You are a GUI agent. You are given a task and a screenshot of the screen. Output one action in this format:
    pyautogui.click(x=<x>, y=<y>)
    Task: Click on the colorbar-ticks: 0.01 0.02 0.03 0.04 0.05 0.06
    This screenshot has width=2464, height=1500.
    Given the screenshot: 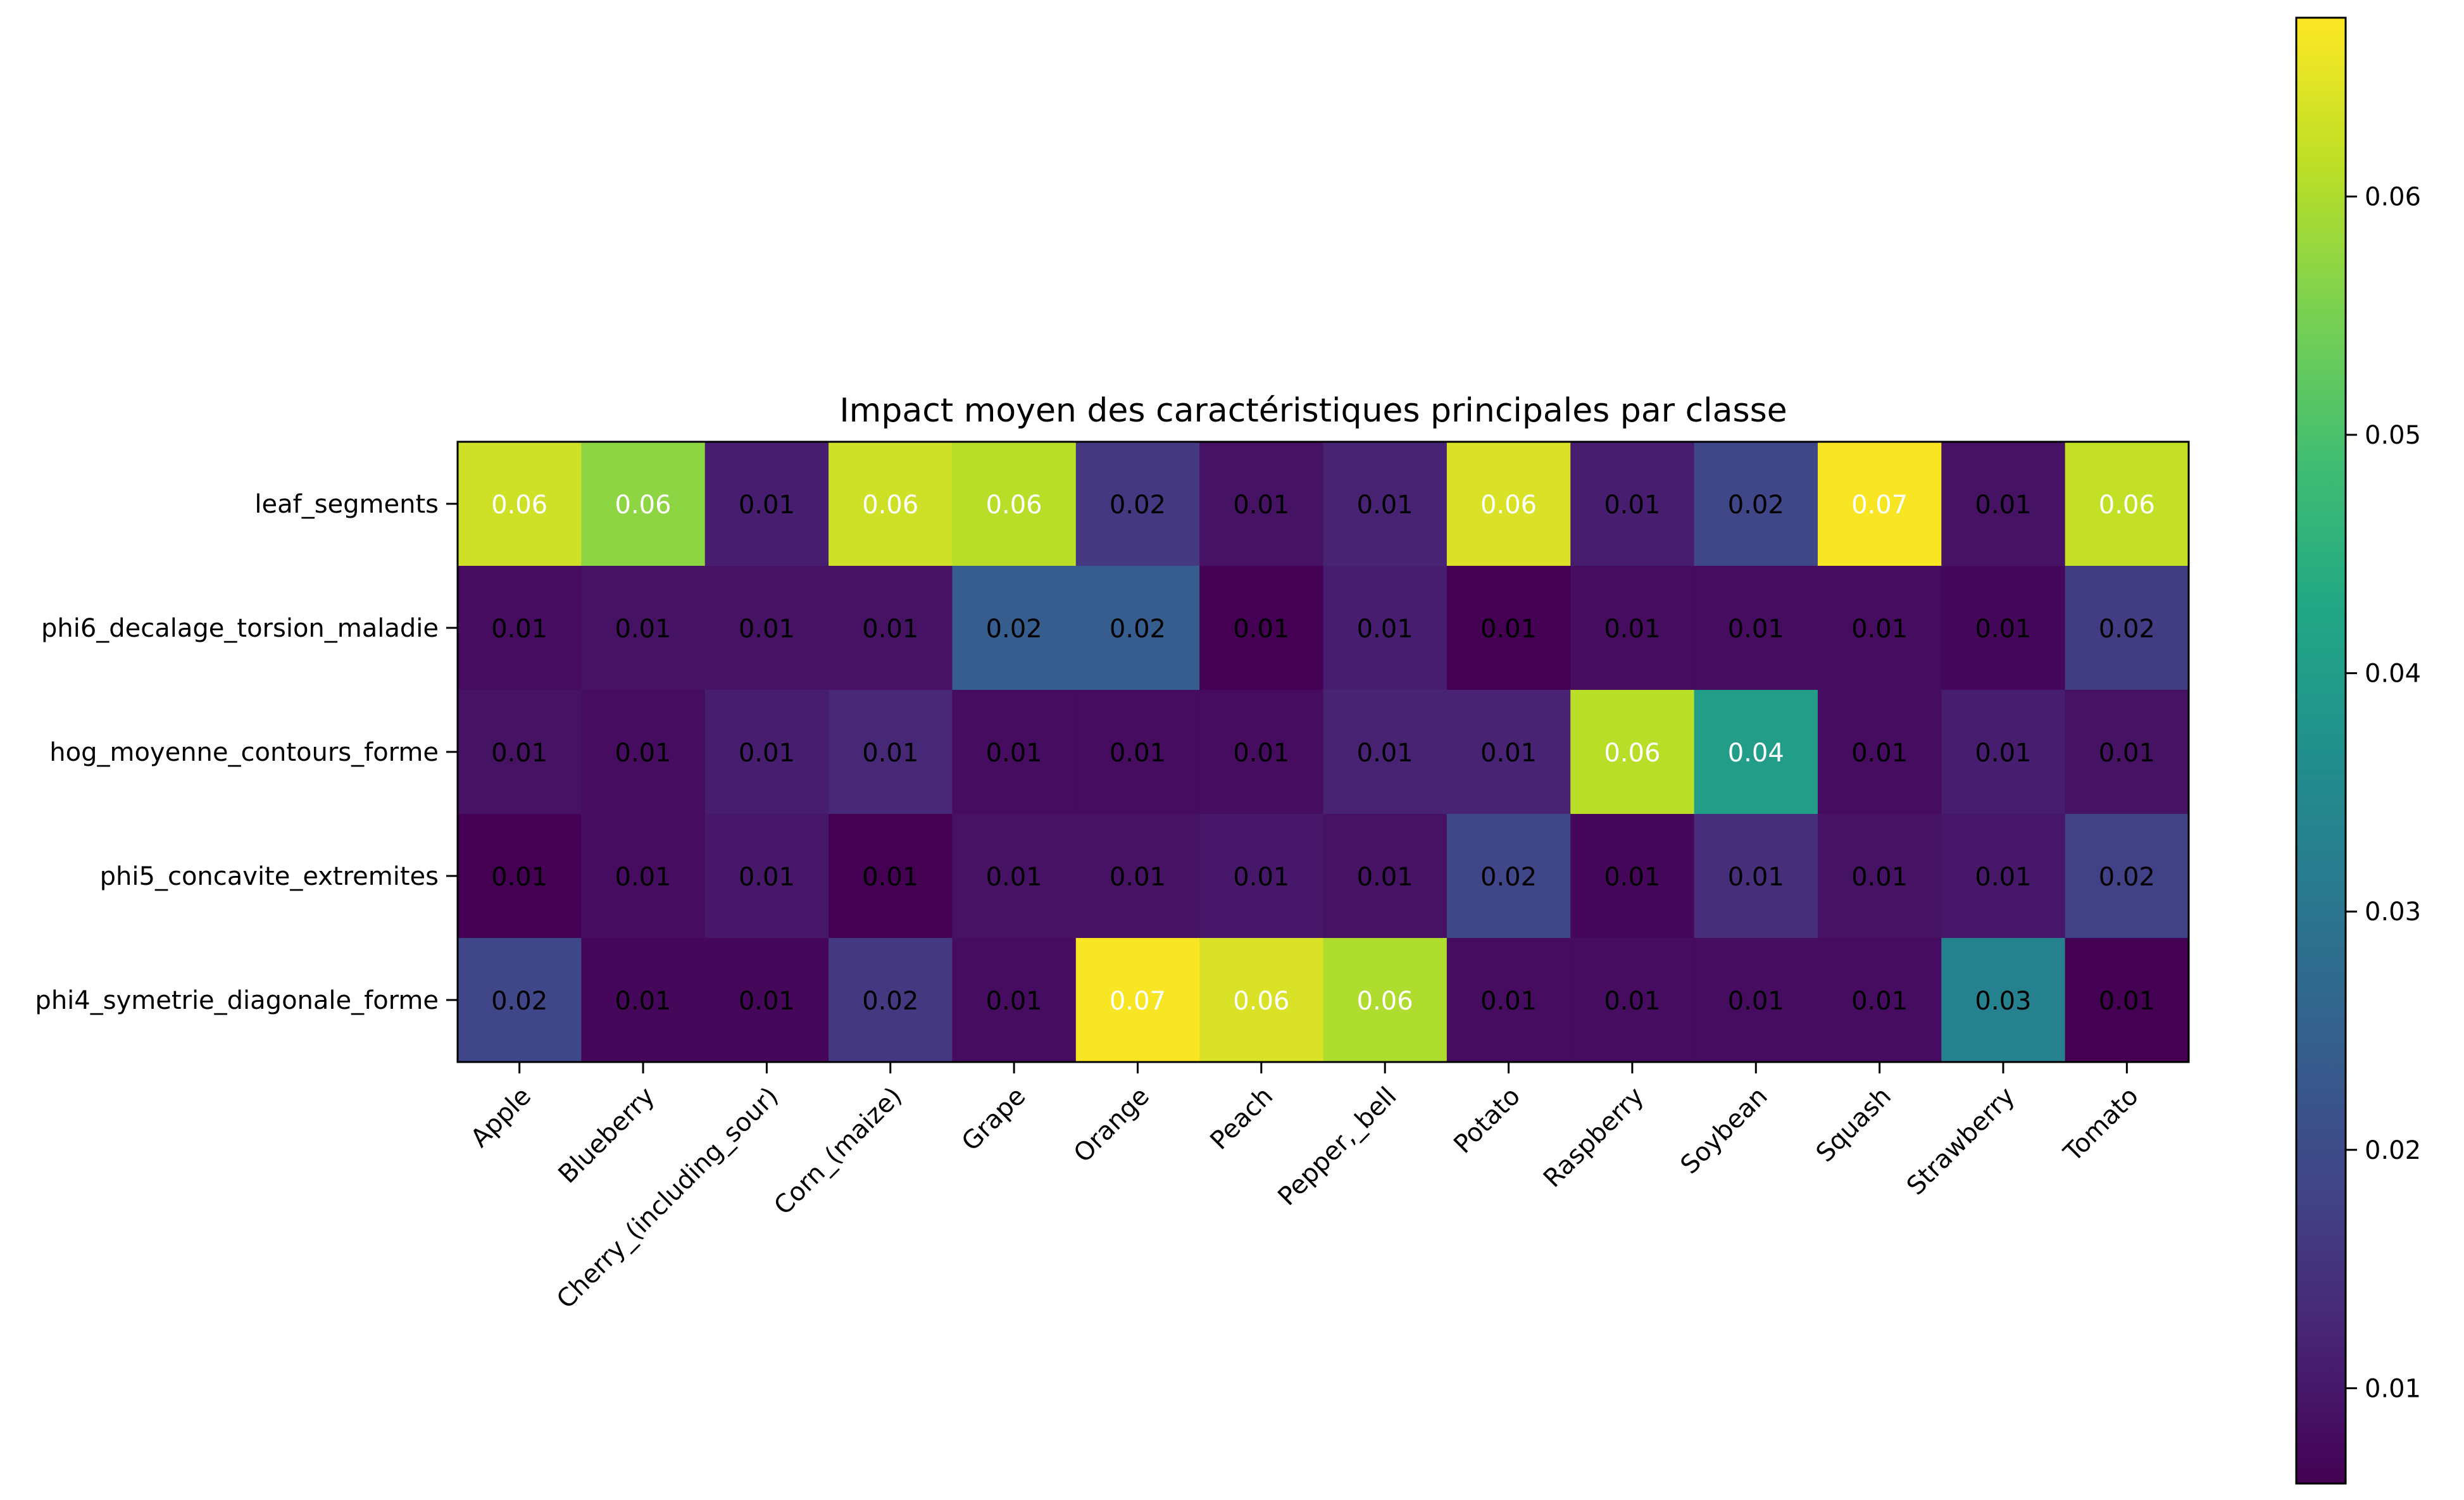 What is the action you would take?
    pyautogui.click(x=2383, y=793)
    